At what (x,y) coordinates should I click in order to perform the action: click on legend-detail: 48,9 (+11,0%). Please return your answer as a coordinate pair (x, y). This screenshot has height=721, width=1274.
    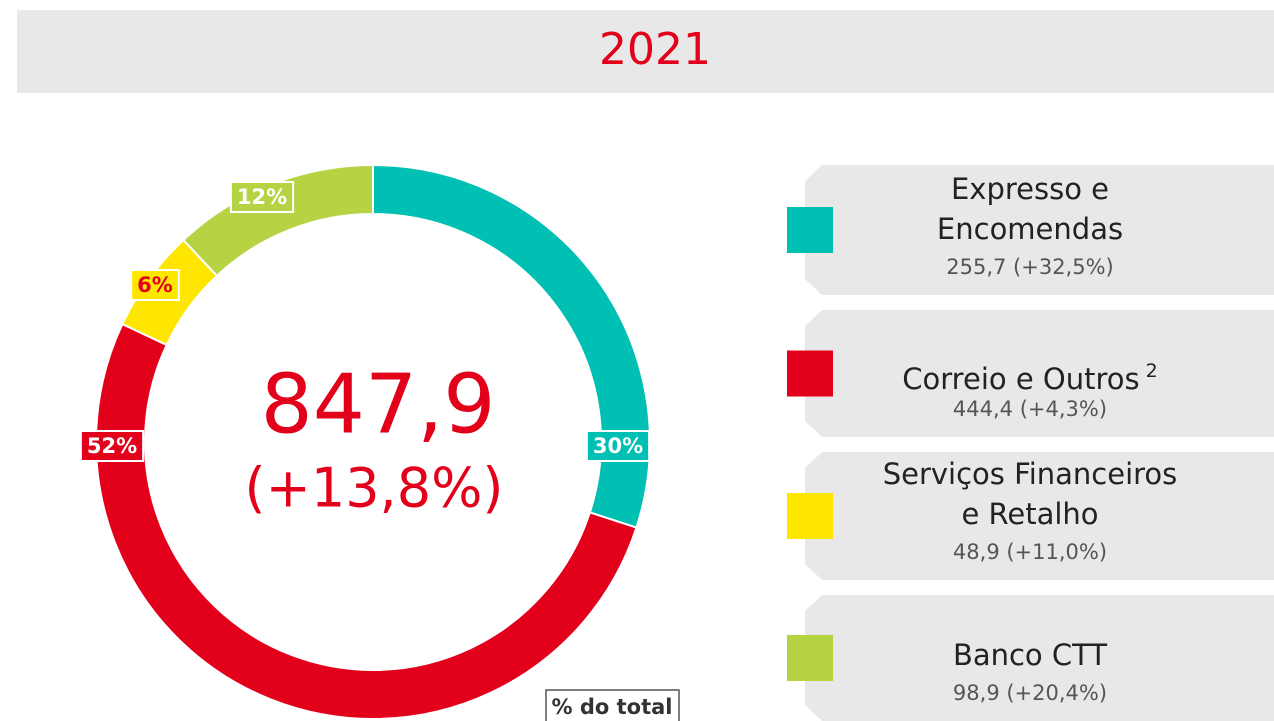
    Looking at the image, I should click on (1030, 552).